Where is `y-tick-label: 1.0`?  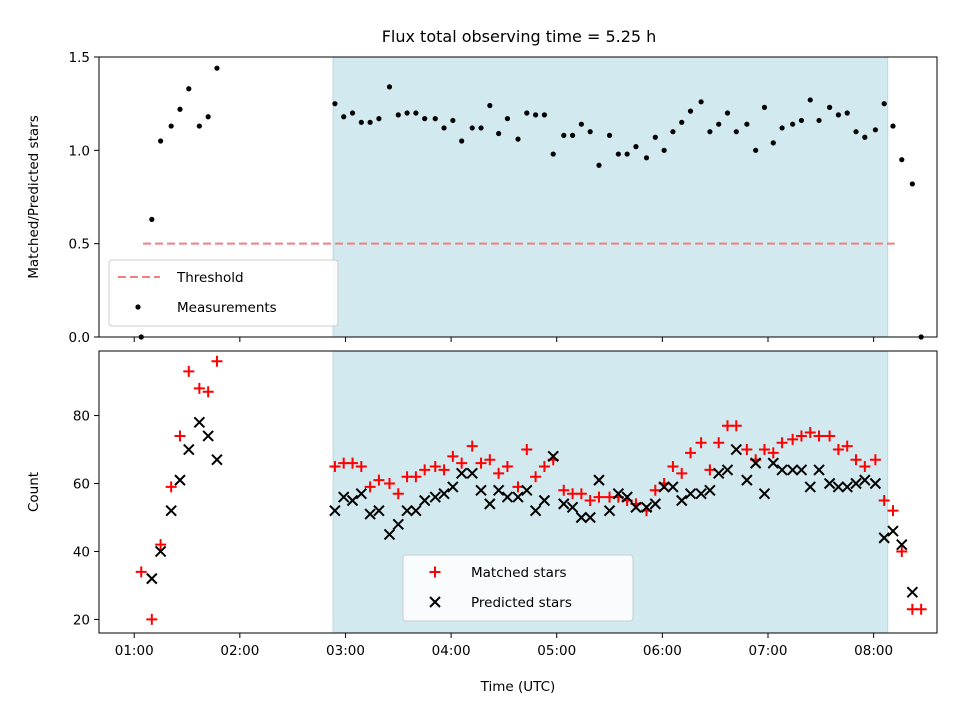
y-tick-label: 1.0 is located at coordinates (79, 151).